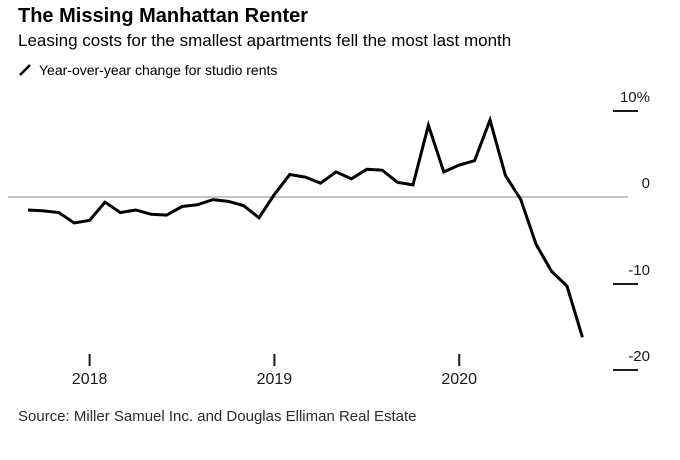 Image resolution: width=680 pixels, height=460 pixels. I want to click on x-axis-label: 2020, so click(459, 379).